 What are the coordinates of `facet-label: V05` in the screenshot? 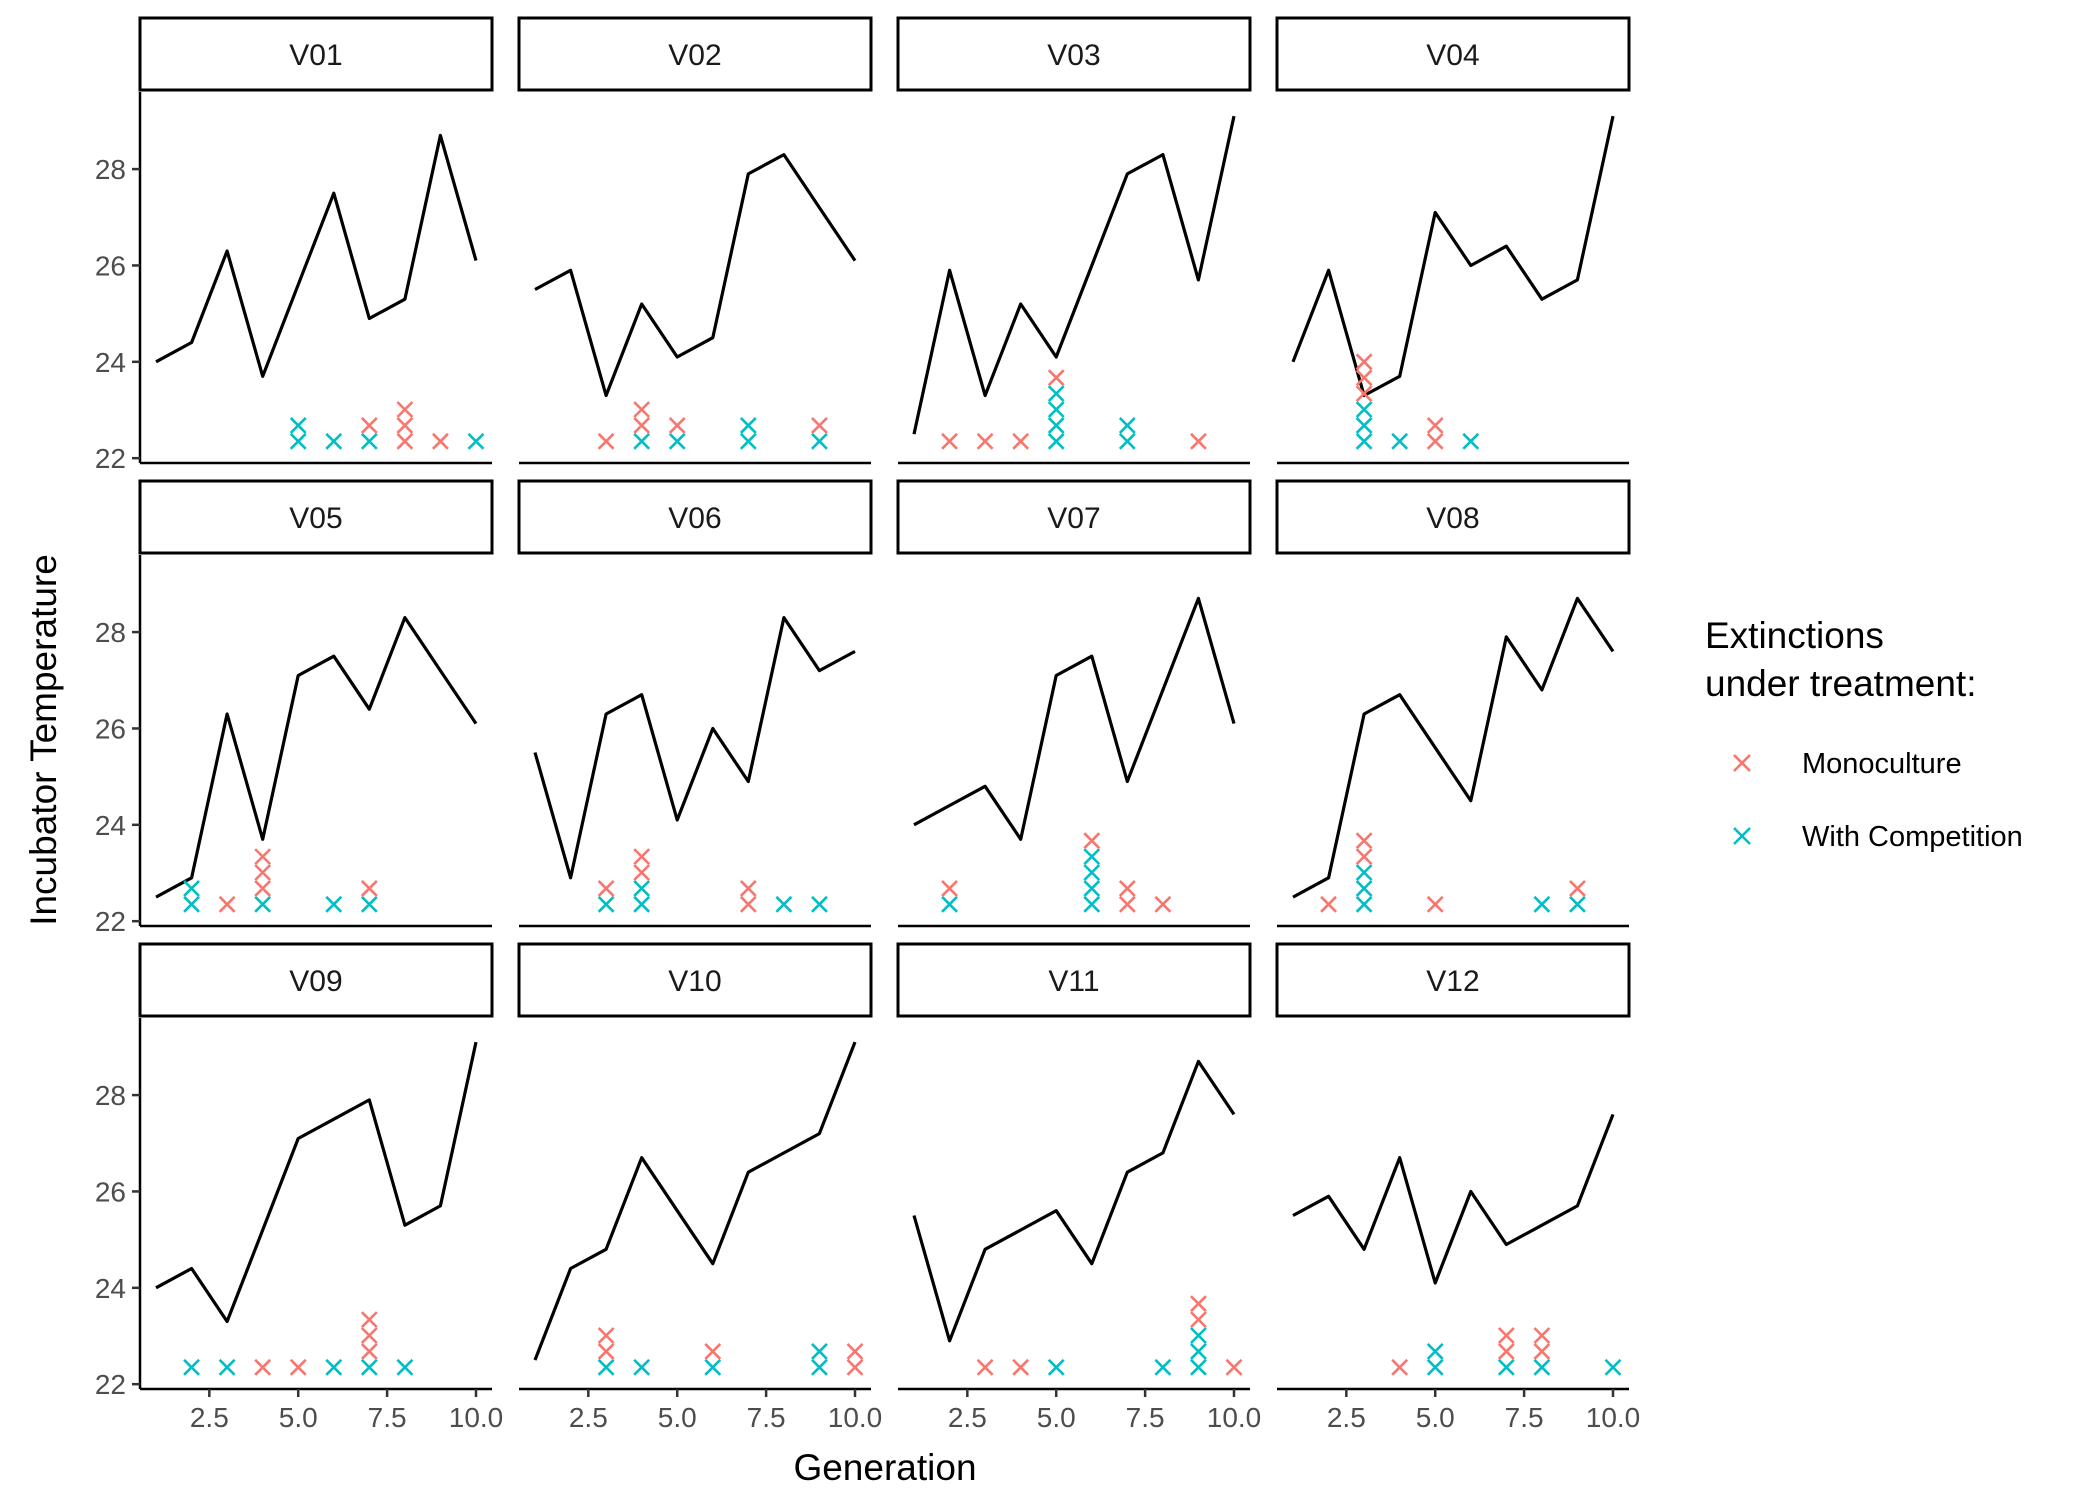 It's located at (315, 518).